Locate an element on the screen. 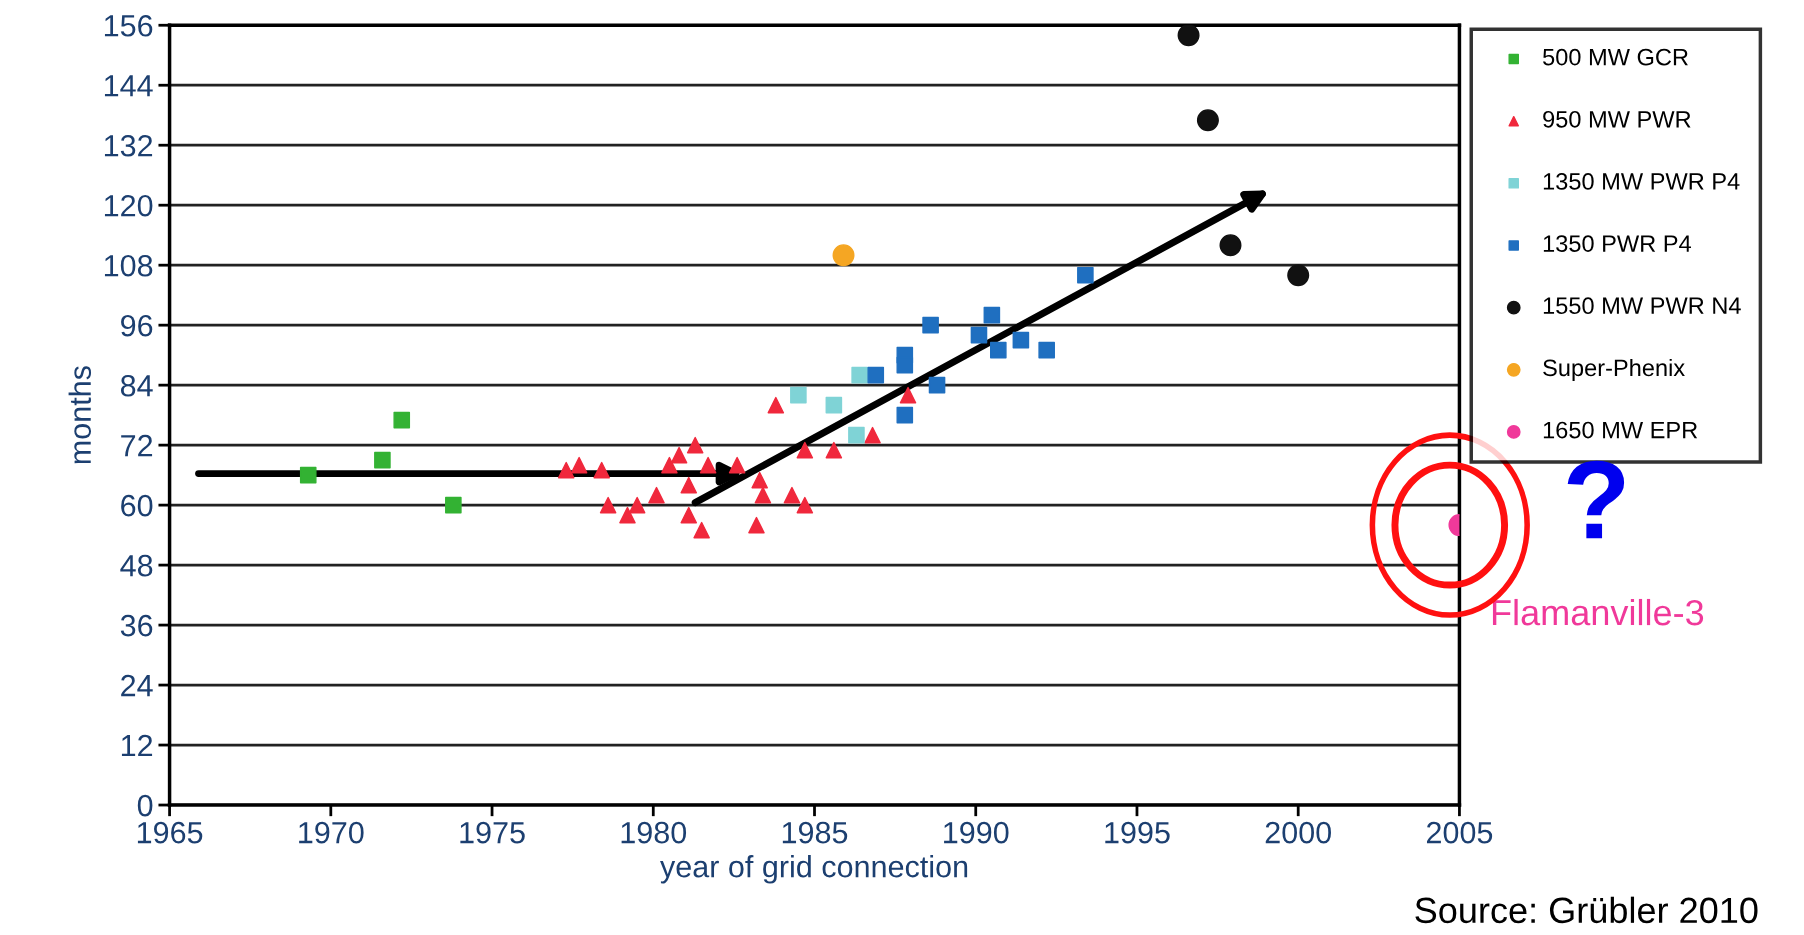 This screenshot has width=1804, height=935. y-tick-label: 84 is located at coordinates (136, 385).